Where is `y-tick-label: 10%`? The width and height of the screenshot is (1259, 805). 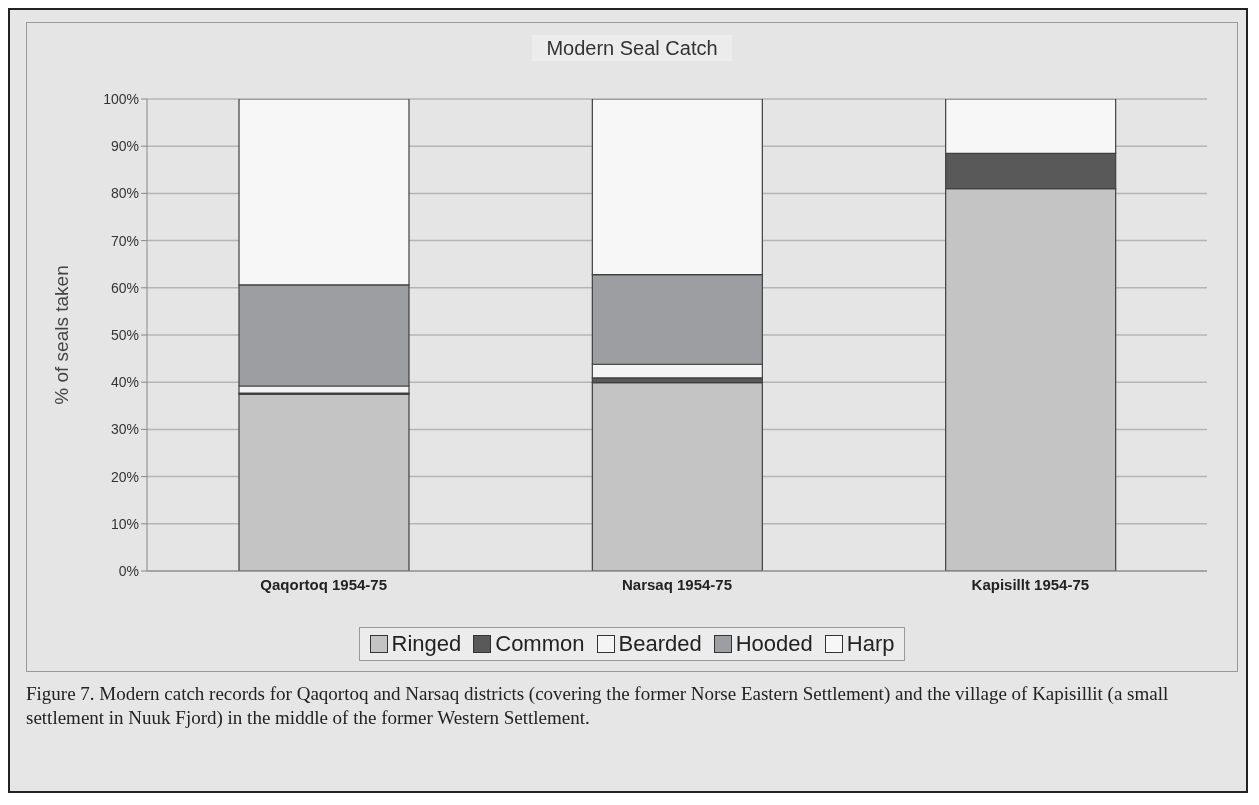 y-tick-label: 10% is located at coordinates (124, 523).